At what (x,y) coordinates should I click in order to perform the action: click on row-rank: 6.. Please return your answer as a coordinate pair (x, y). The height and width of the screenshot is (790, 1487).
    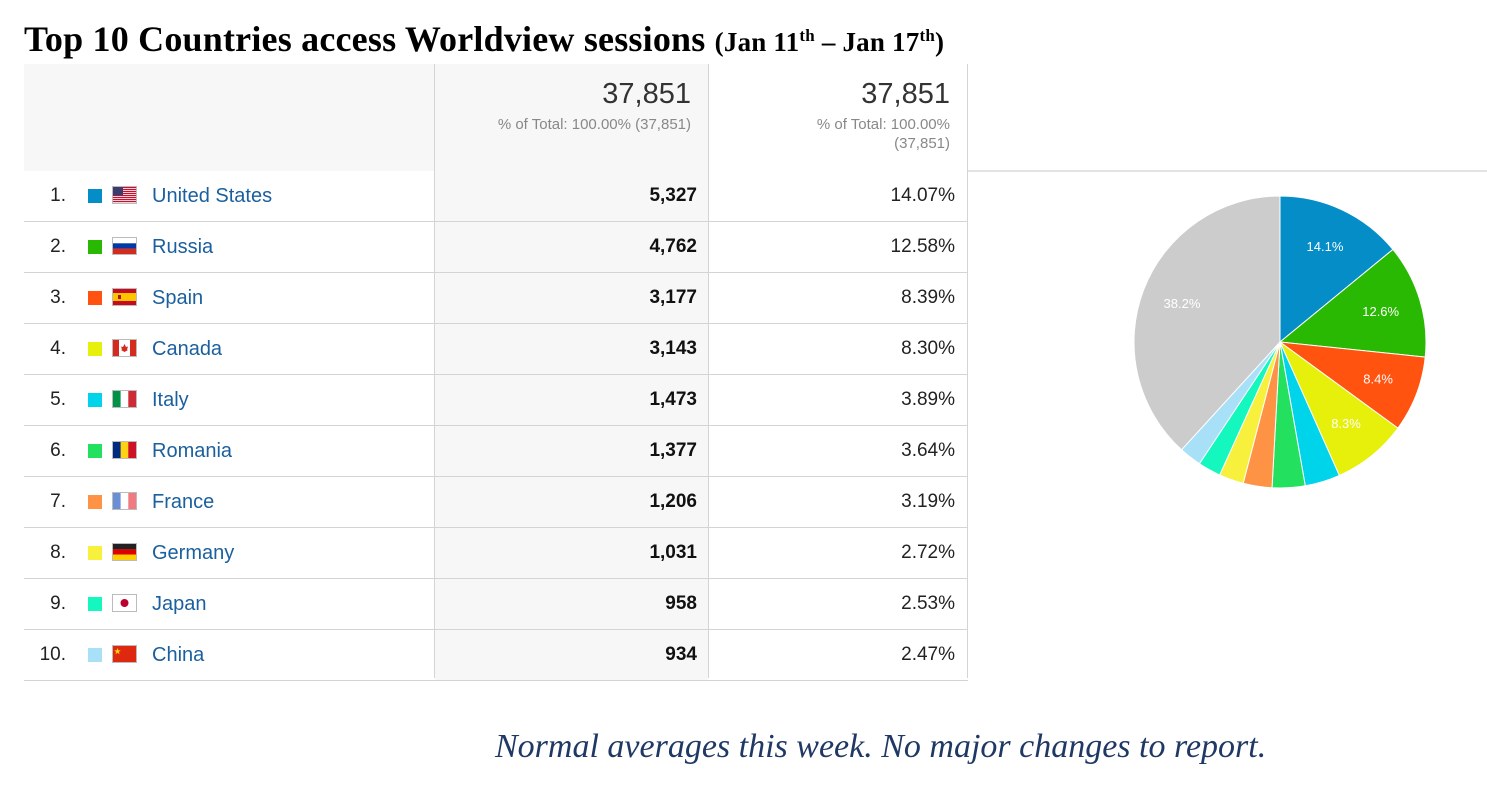
    Looking at the image, I should click on (58, 450).